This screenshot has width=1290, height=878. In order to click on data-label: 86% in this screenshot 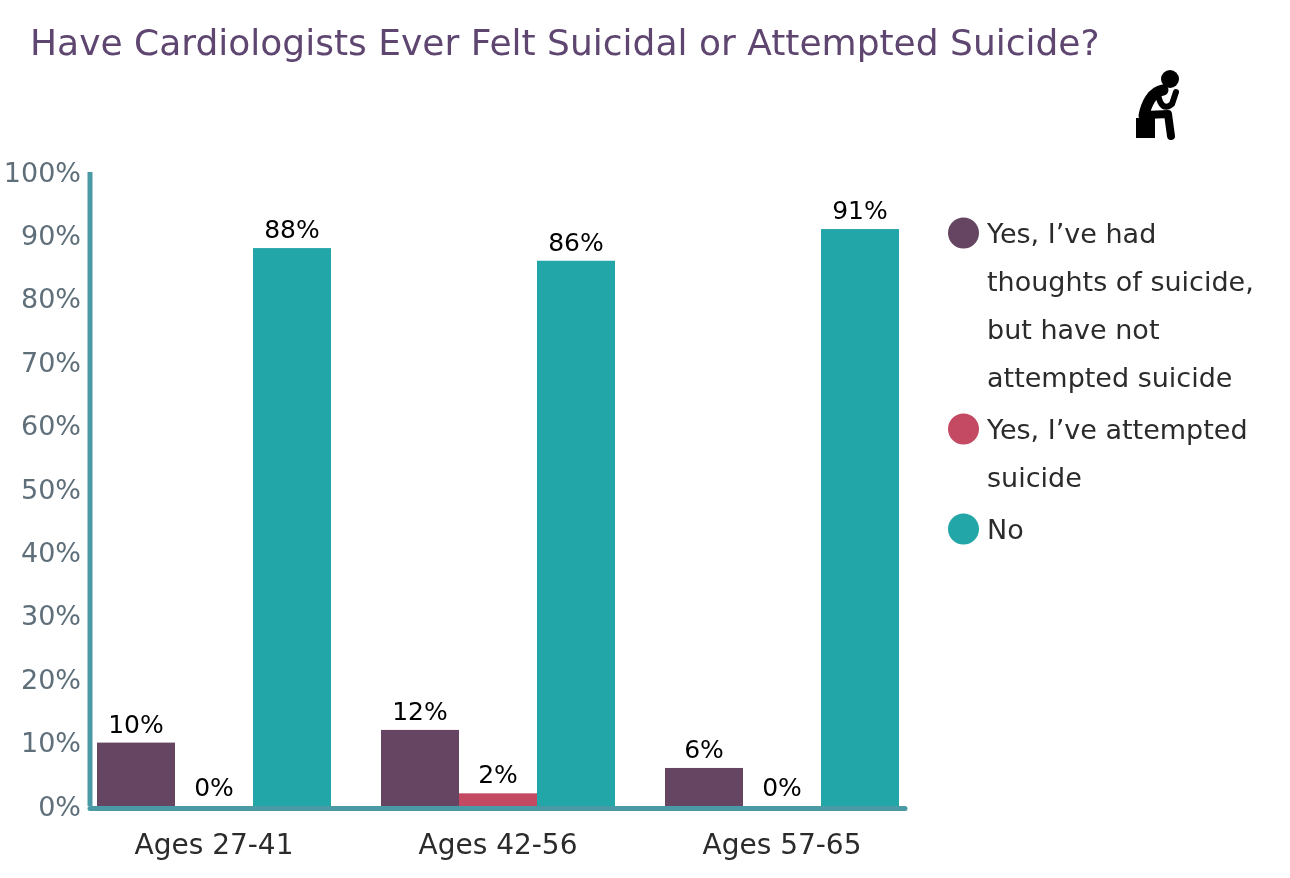, I will do `click(576, 242)`.